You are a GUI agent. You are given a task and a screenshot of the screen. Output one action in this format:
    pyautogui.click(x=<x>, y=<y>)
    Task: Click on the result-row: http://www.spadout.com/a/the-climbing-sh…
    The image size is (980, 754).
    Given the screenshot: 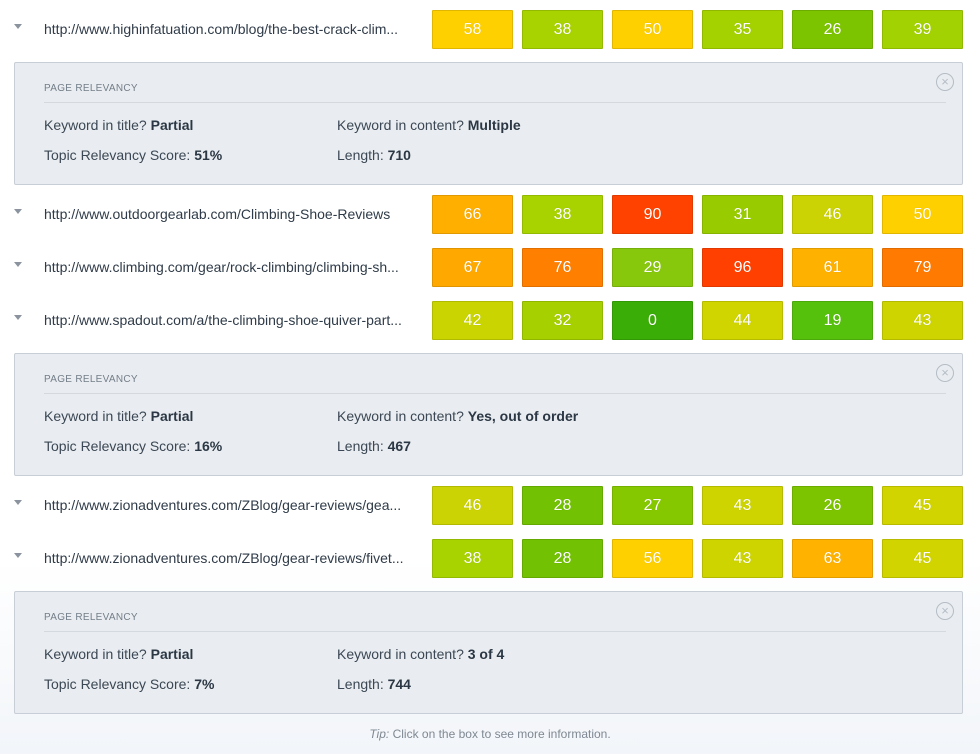 What is the action you would take?
    pyautogui.click(x=490, y=320)
    